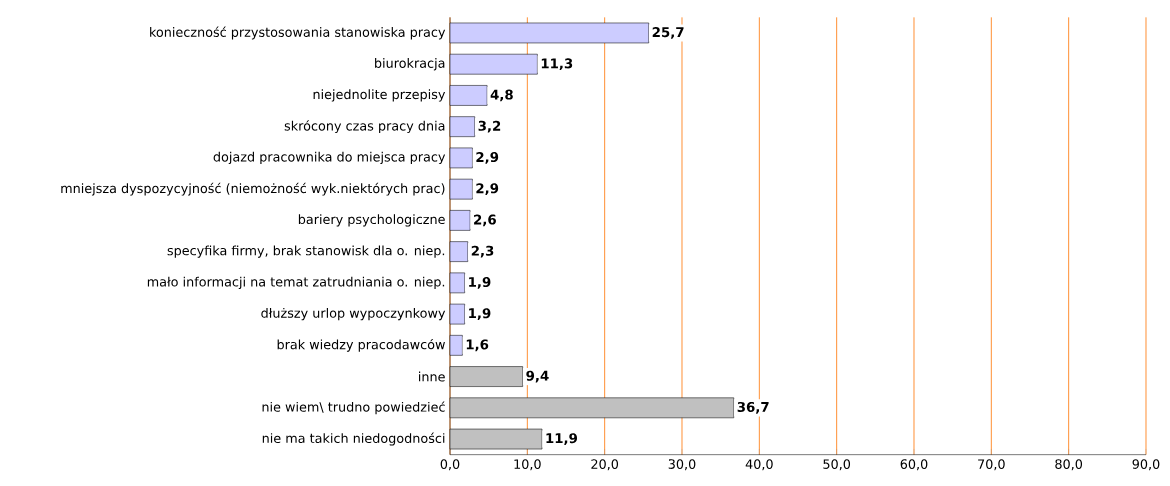 The height and width of the screenshot is (486, 1170). What do you see at coordinates (1146, 465) in the screenshot?
I see `x-tick-label: 90,0` at bounding box center [1146, 465].